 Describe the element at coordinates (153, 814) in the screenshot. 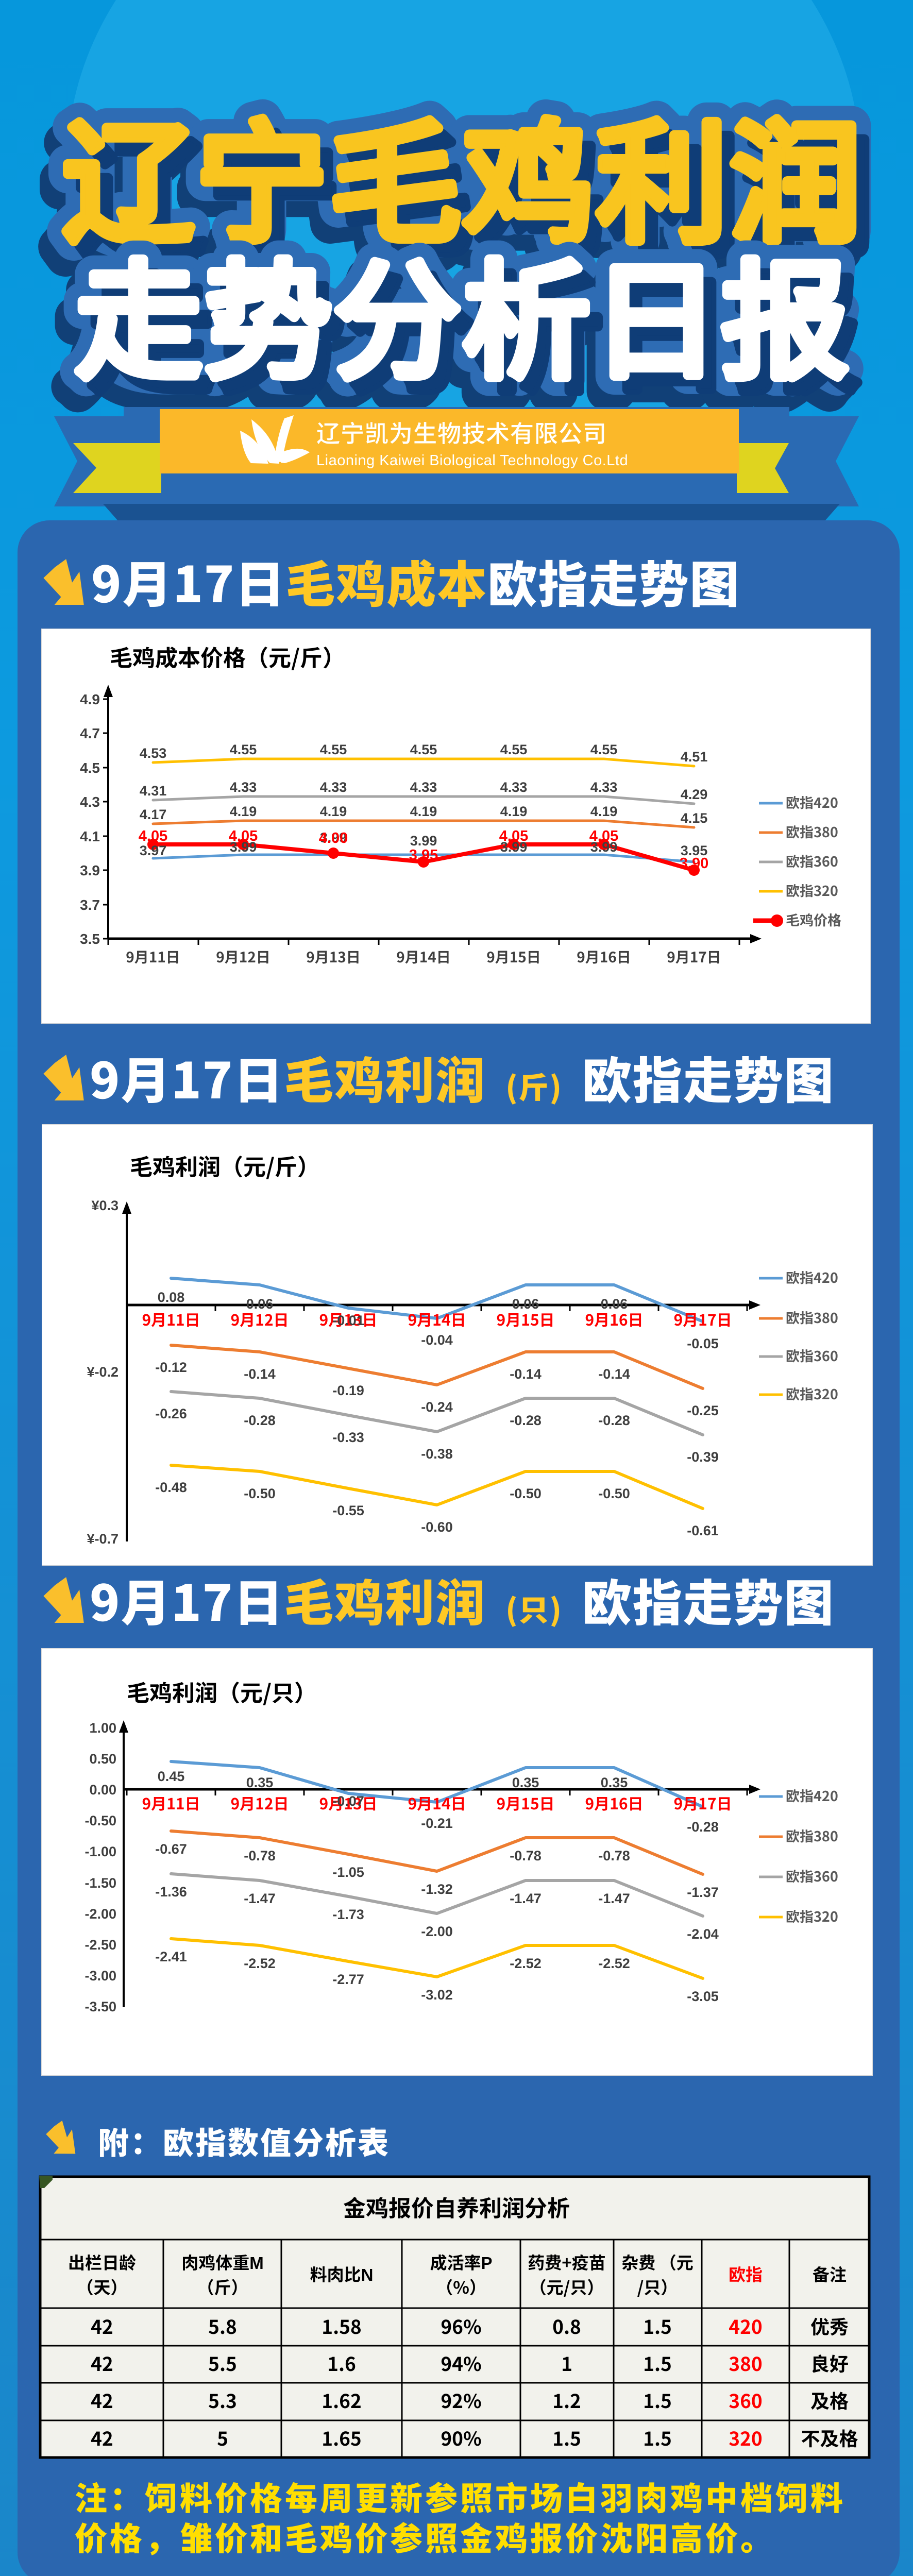

I see `svg-text: 4.17` at that location.